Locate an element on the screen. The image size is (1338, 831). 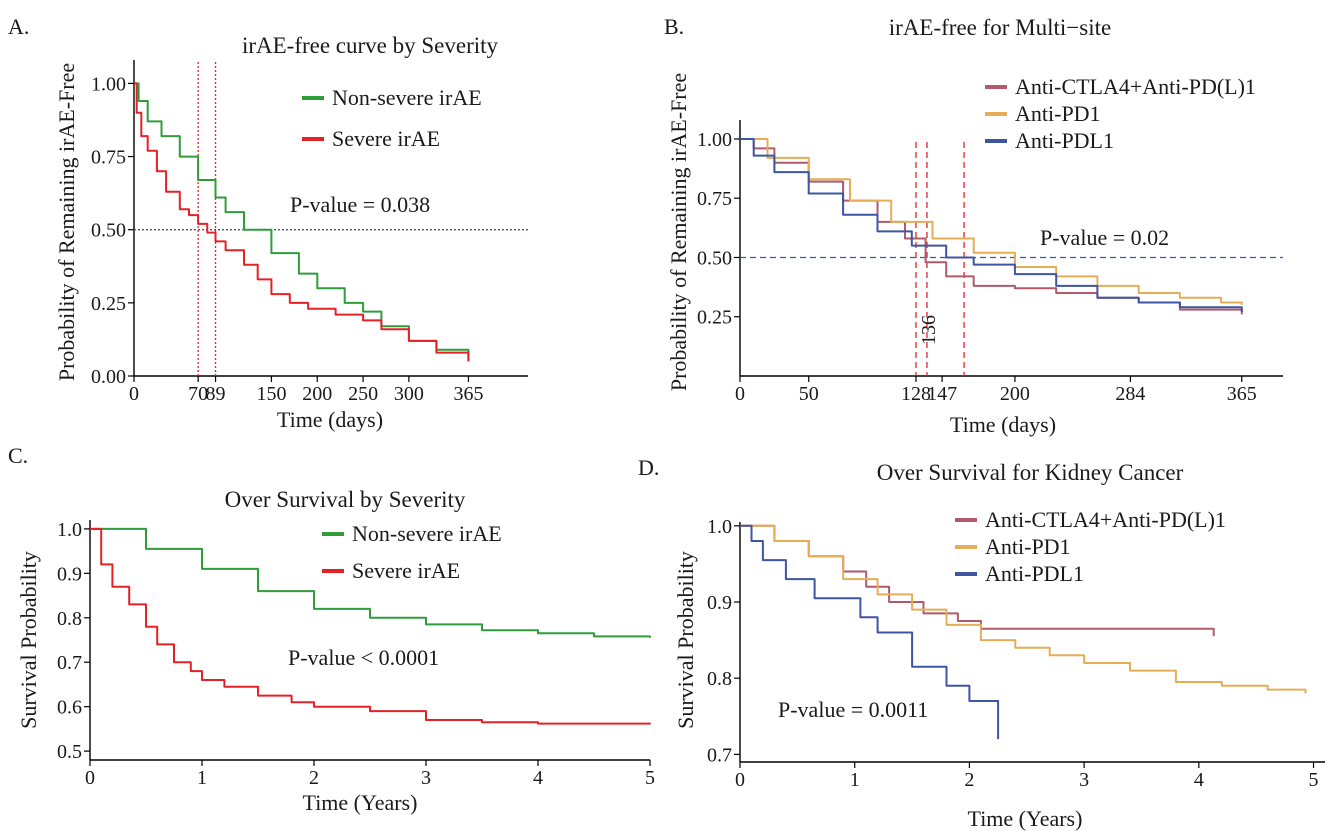
y-tick-label: 0.5 is located at coordinates (69, 752).